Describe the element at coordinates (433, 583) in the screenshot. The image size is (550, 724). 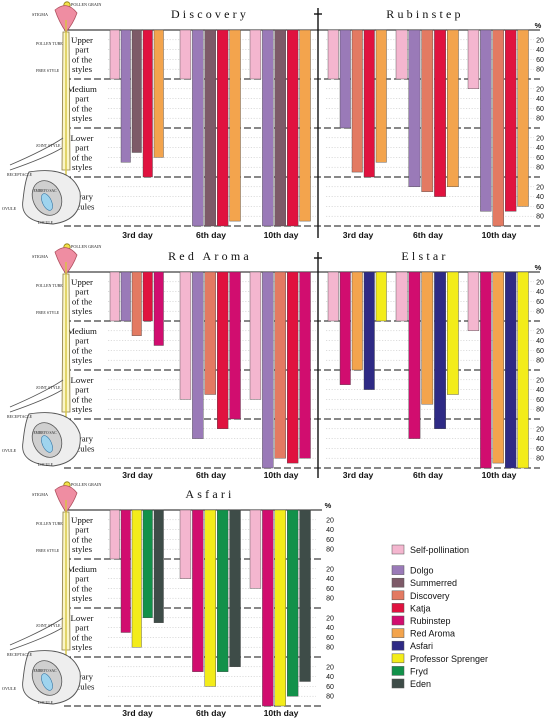
I see `legend-label: Summerred` at that location.